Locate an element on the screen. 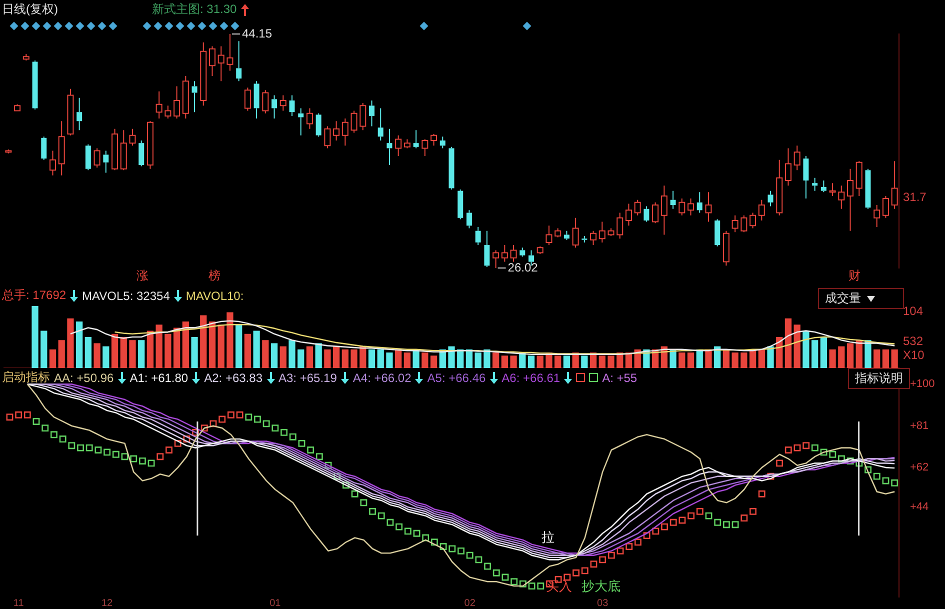 This screenshot has height=609, width=945. chart-title: 启动指标 is located at coordinates (26, 377).